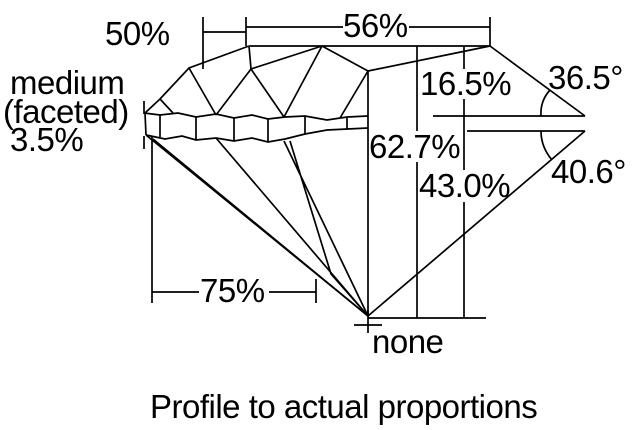 The image size is (640, 430). I want to click on girdle-top-edge, so click(256, 116).